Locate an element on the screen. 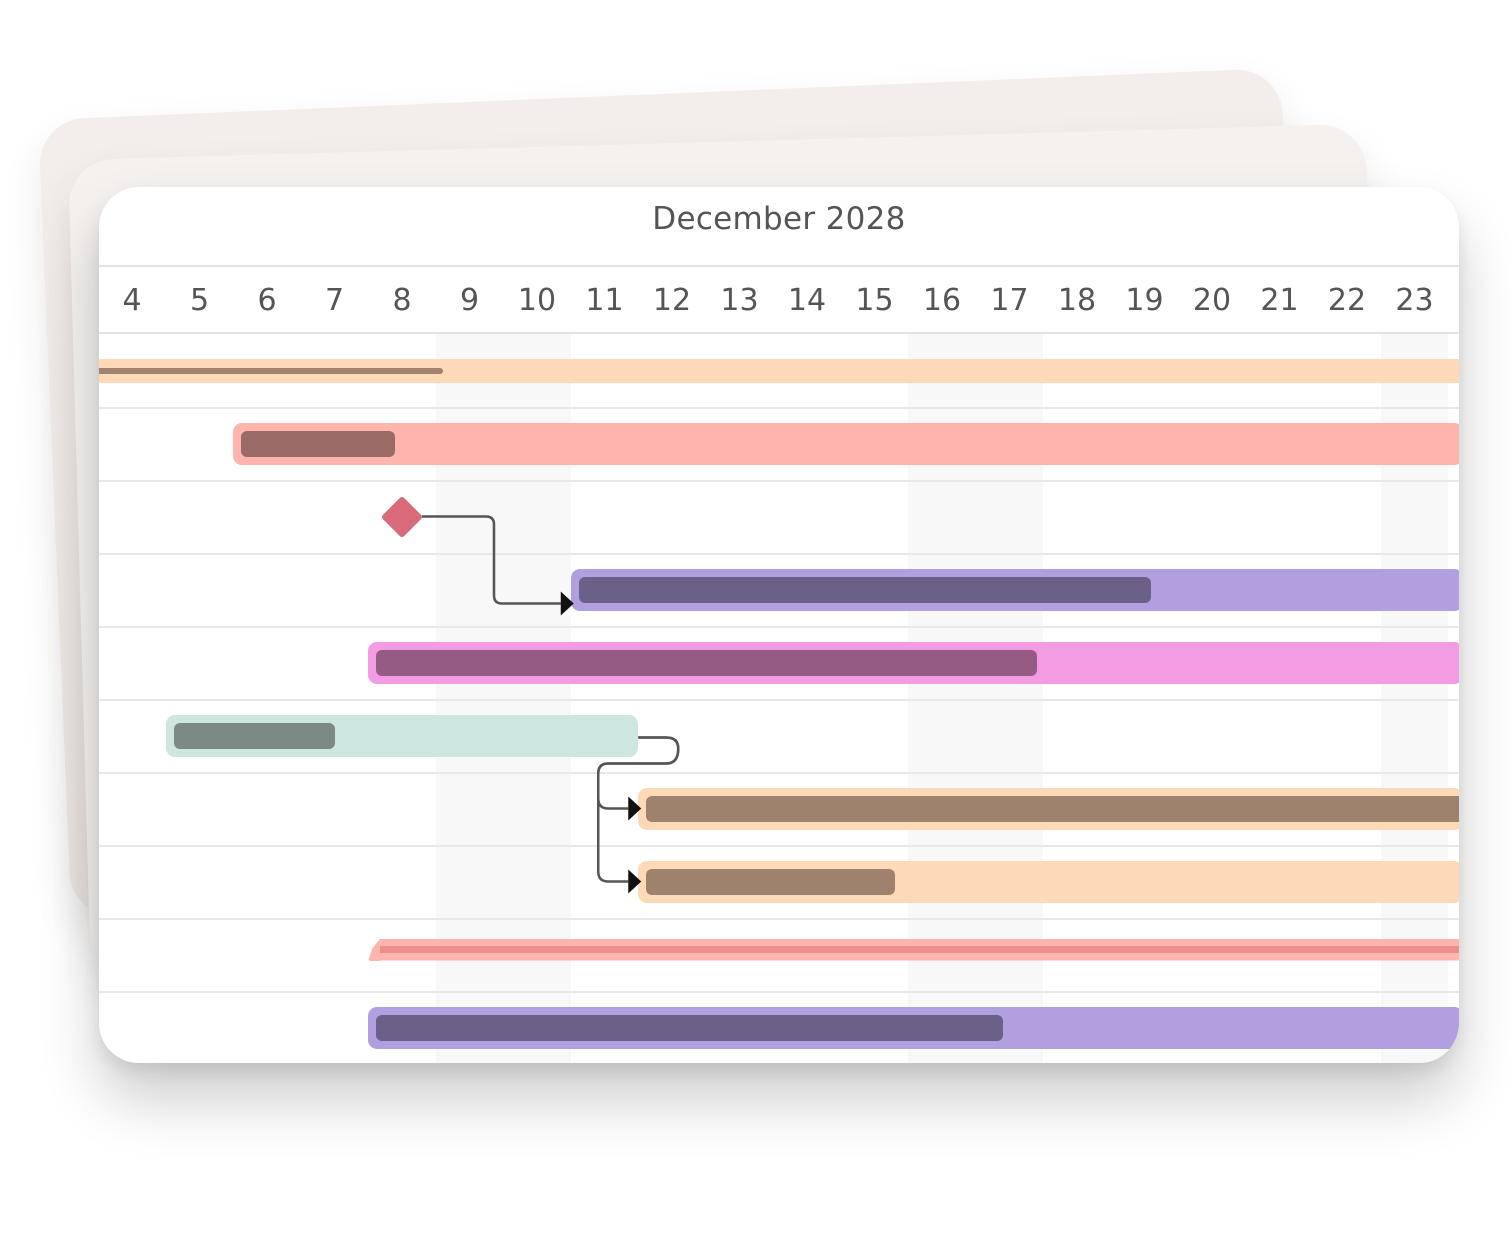 The width and height of the screenshot is (1512, 1240). header-divider is located at coordinates (779, 266).